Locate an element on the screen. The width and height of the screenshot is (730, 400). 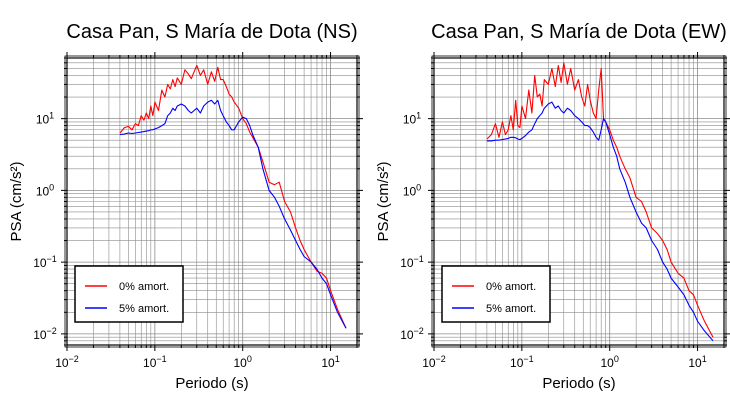
chart-title: Casa Pan, S María de Dota (EW) is located at coordinates (579, 32).